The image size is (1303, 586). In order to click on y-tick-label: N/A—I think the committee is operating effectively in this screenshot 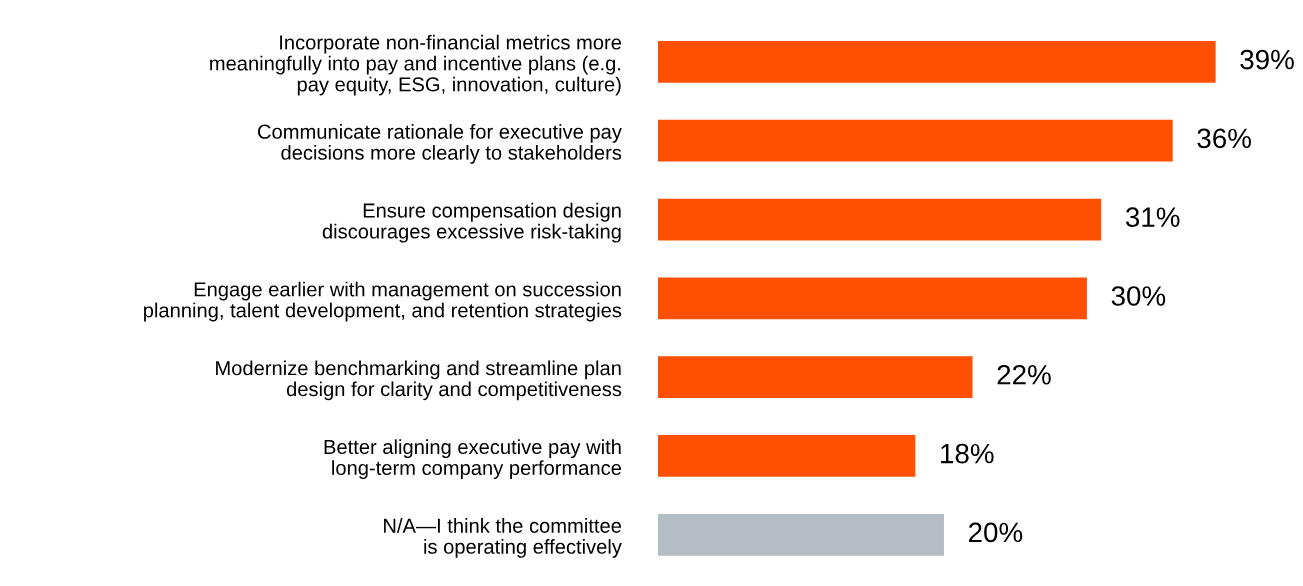, I will do `click(503, 538)`.